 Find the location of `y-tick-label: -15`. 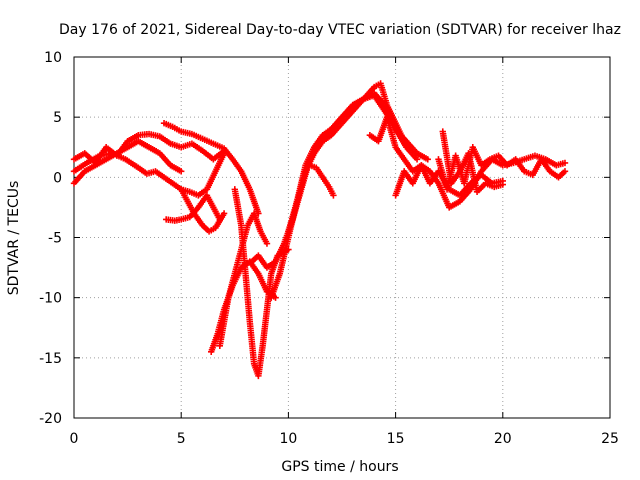

y-tick-label: -15 is located at coordinates (50, 359).